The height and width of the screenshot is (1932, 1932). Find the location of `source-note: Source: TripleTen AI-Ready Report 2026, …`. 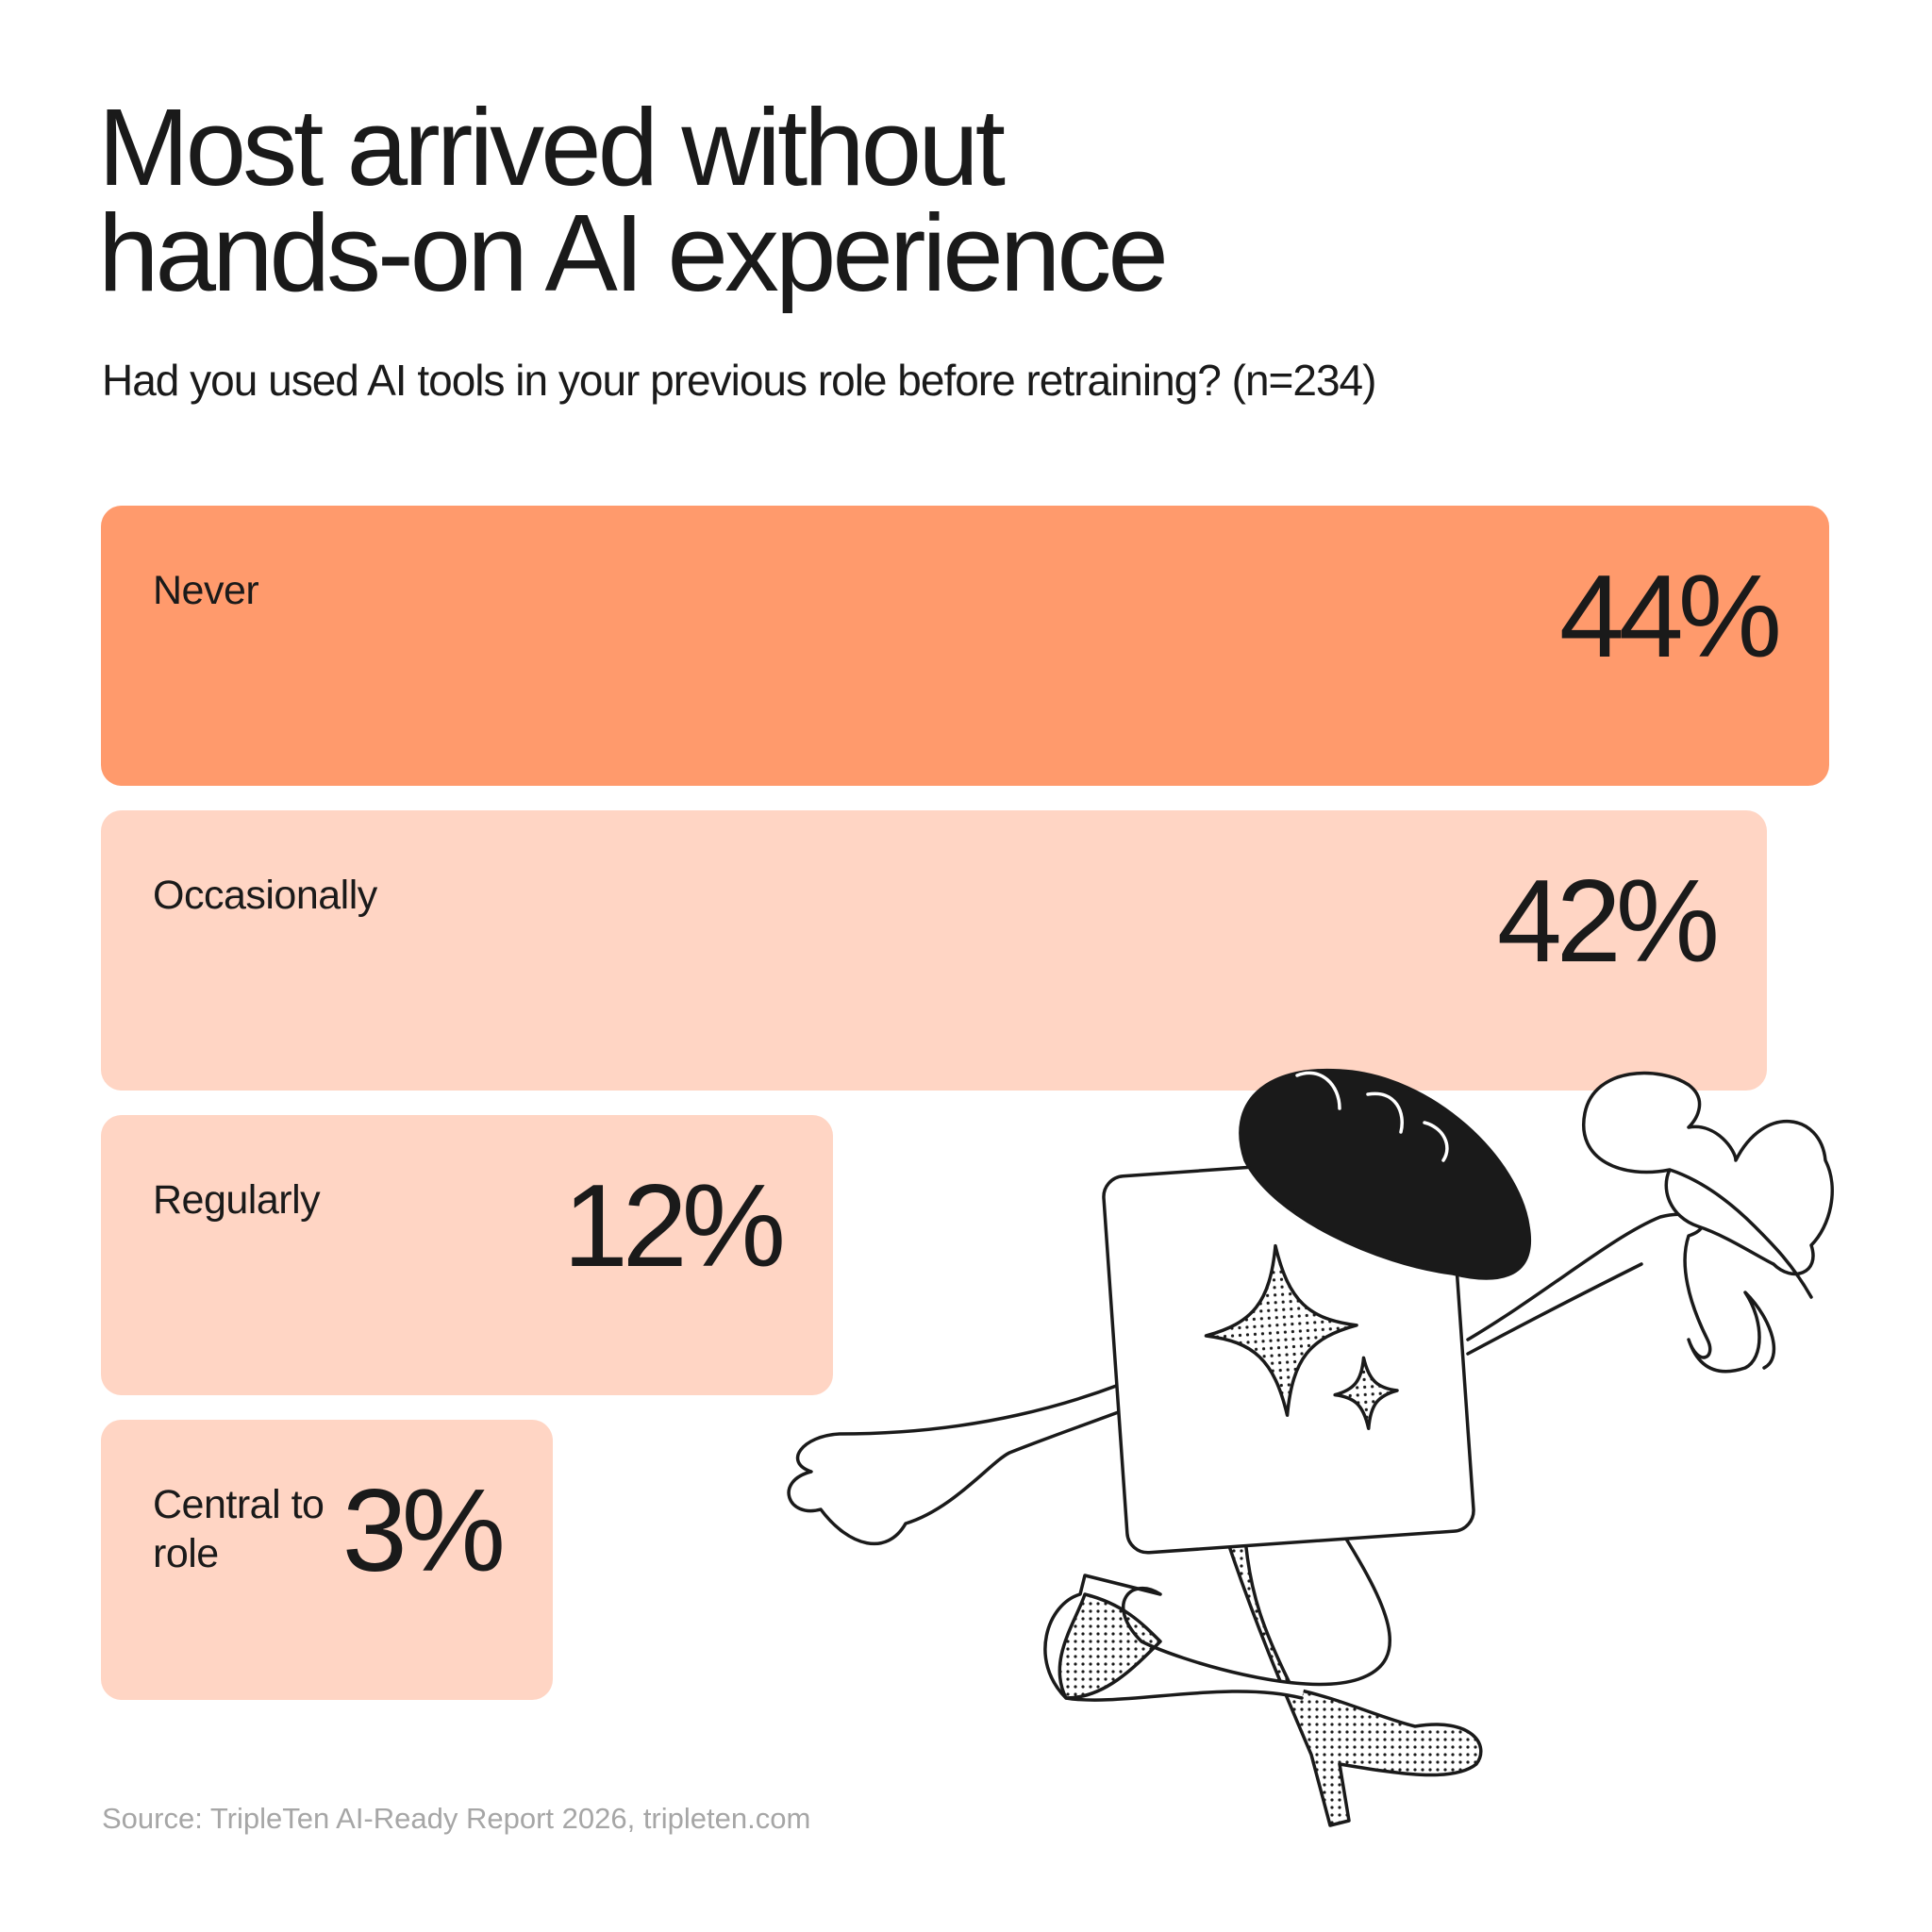

source-note: Source: TripleTen AI-Ready Report 2026, … is located at coordinates (456, 1819).